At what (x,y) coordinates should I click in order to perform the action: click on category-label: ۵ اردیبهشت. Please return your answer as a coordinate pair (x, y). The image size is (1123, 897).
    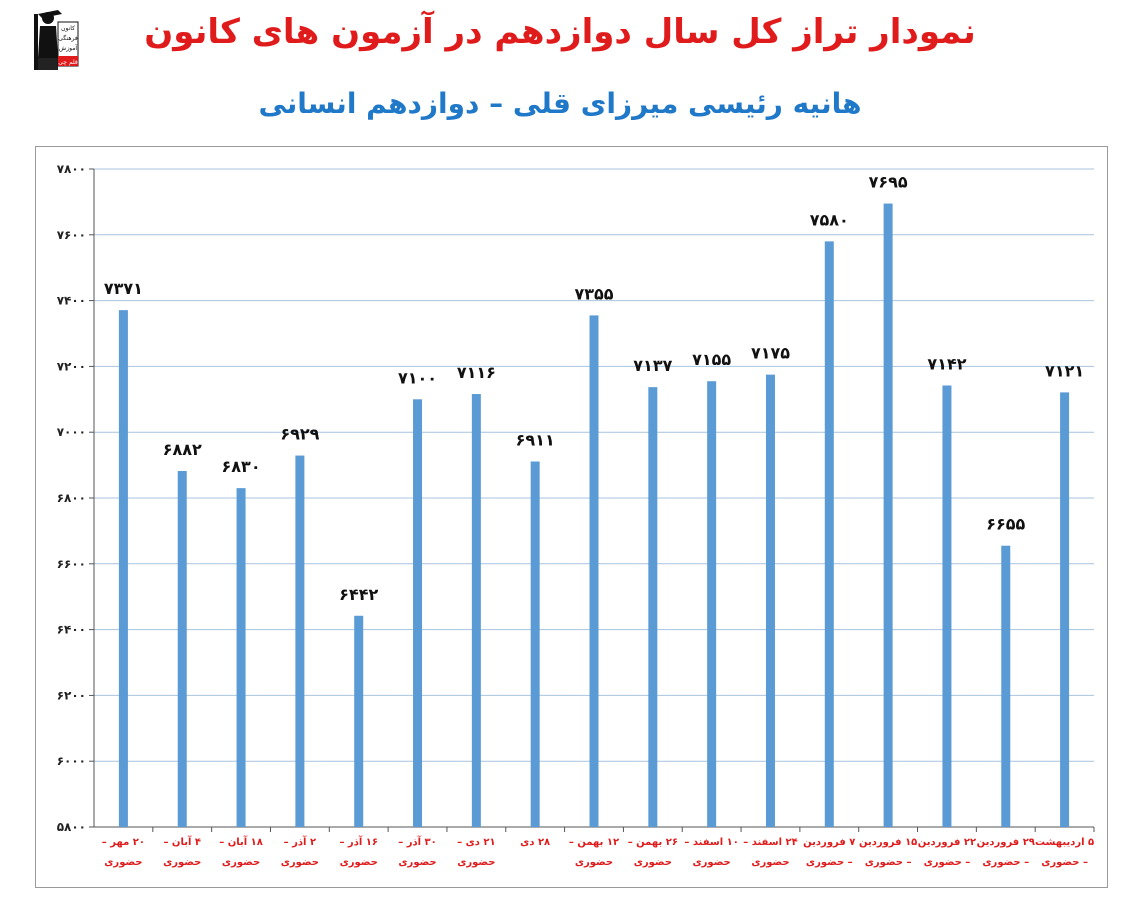
    Looking at the image, I should click on (1064, 842).